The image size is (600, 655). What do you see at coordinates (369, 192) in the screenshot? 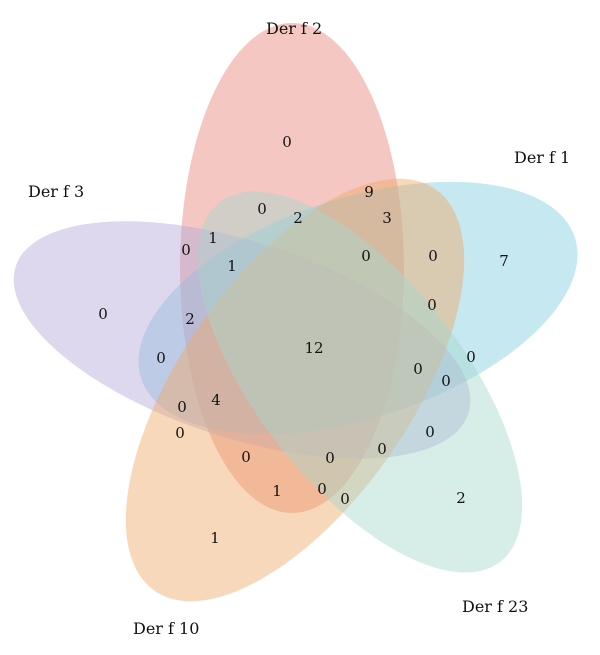
I see `region-count: 9` at bounding box center [369, 192].